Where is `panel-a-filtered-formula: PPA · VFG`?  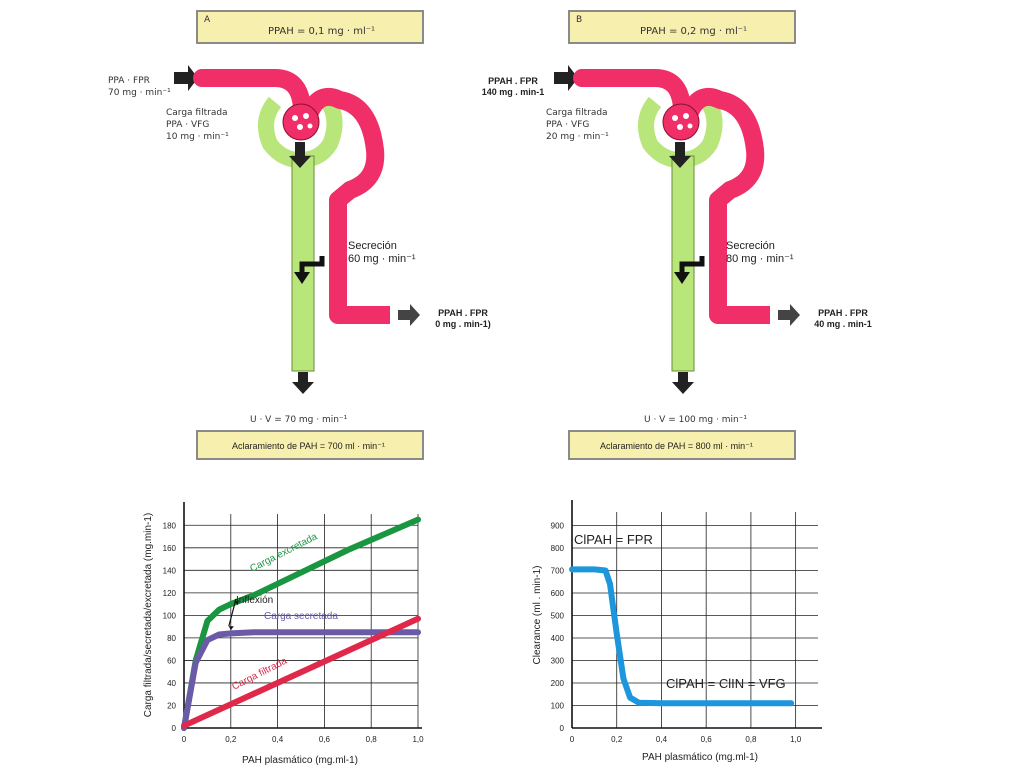 panel-a-filtered-formula: PPA · VFG is located at coordinates (188, 125).